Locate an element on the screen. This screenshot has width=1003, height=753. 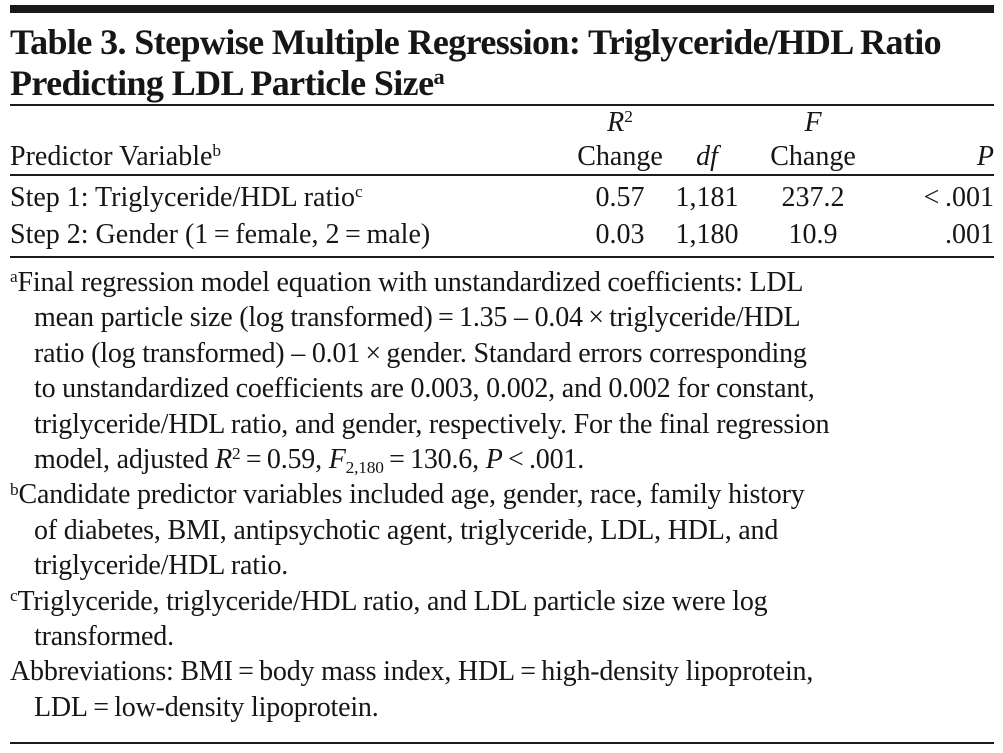
cell-step2-r2-change: 0.03 is located at coordinates (620, 234).